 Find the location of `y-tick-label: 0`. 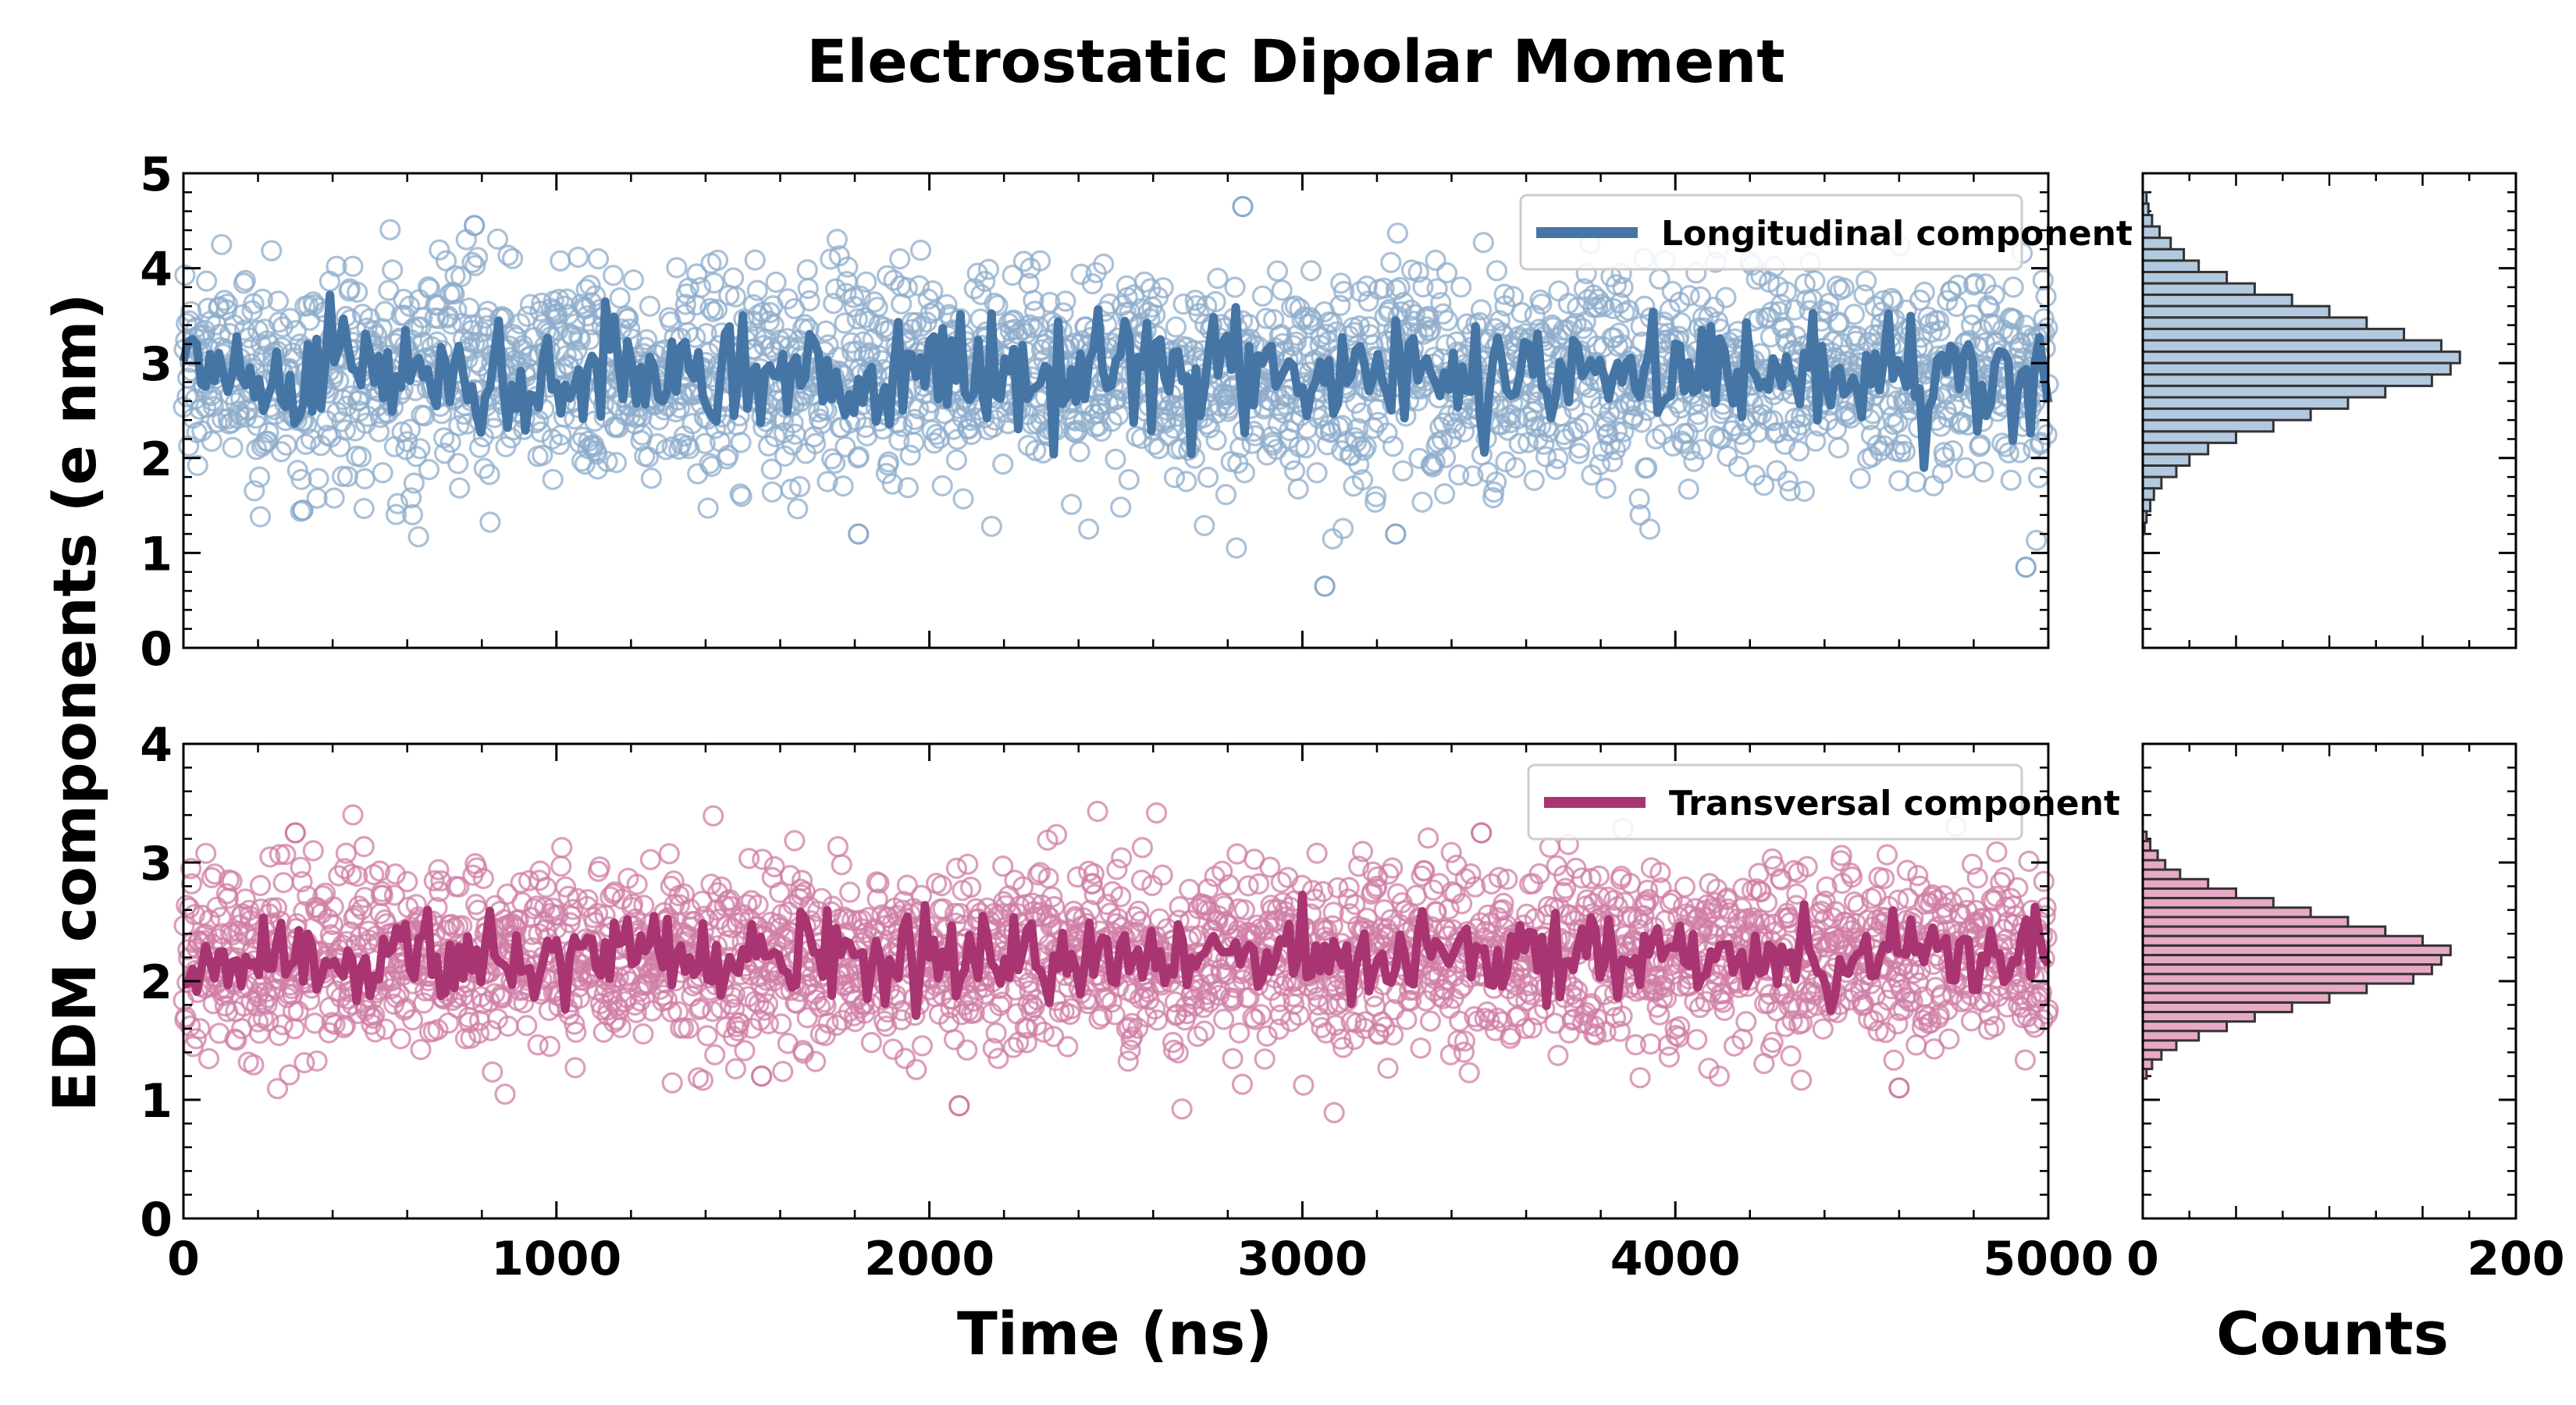

y-tick-label: 0 is located at coordinates (156, 649).